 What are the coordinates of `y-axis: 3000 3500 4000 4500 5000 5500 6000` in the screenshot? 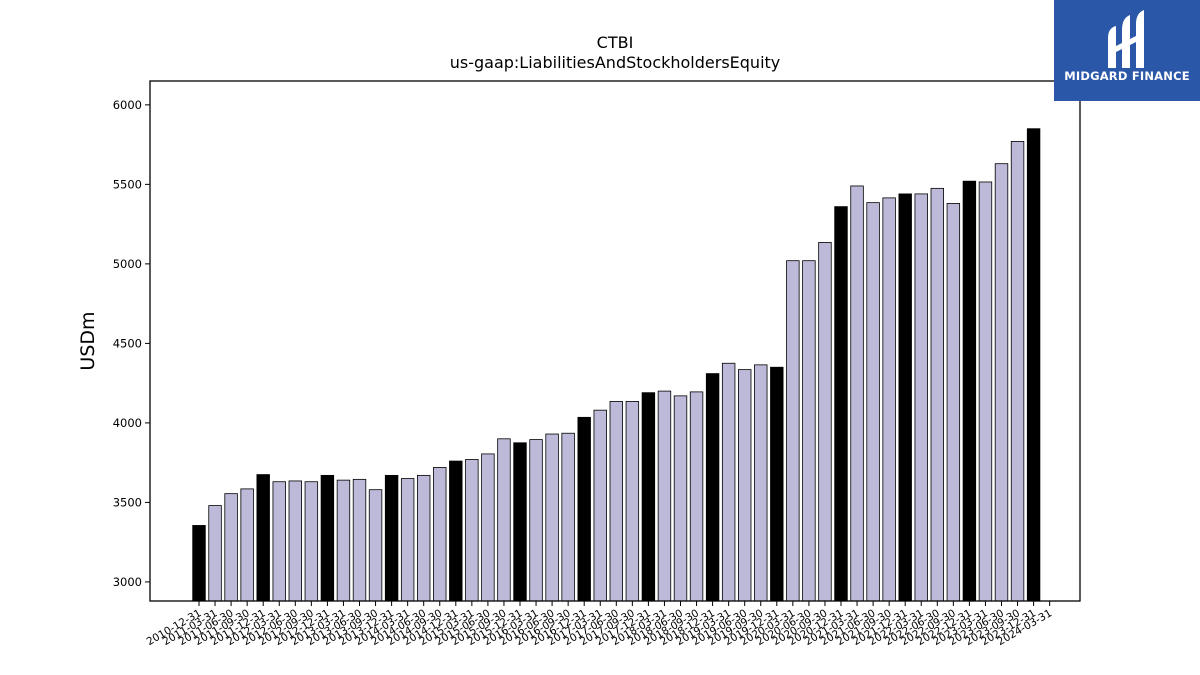 It's located at (131, 343).